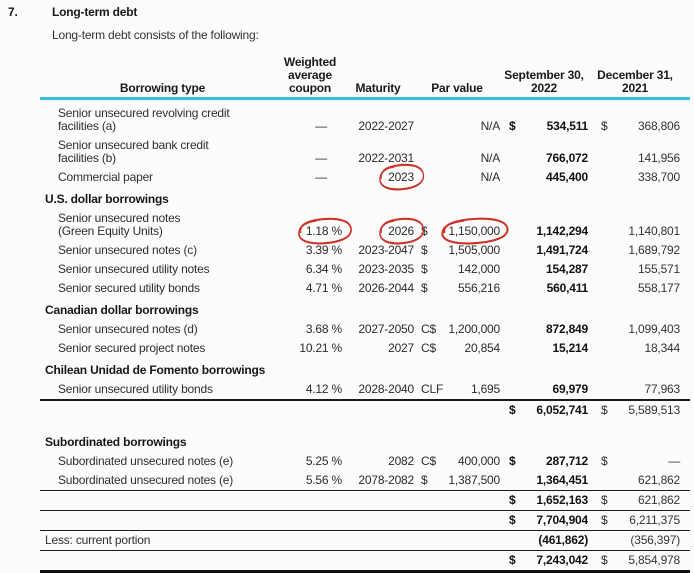 The height and width of the screenshot is (573, 694). I want to click on cell-maturity-text: 2028-2040, so click(386, 389).